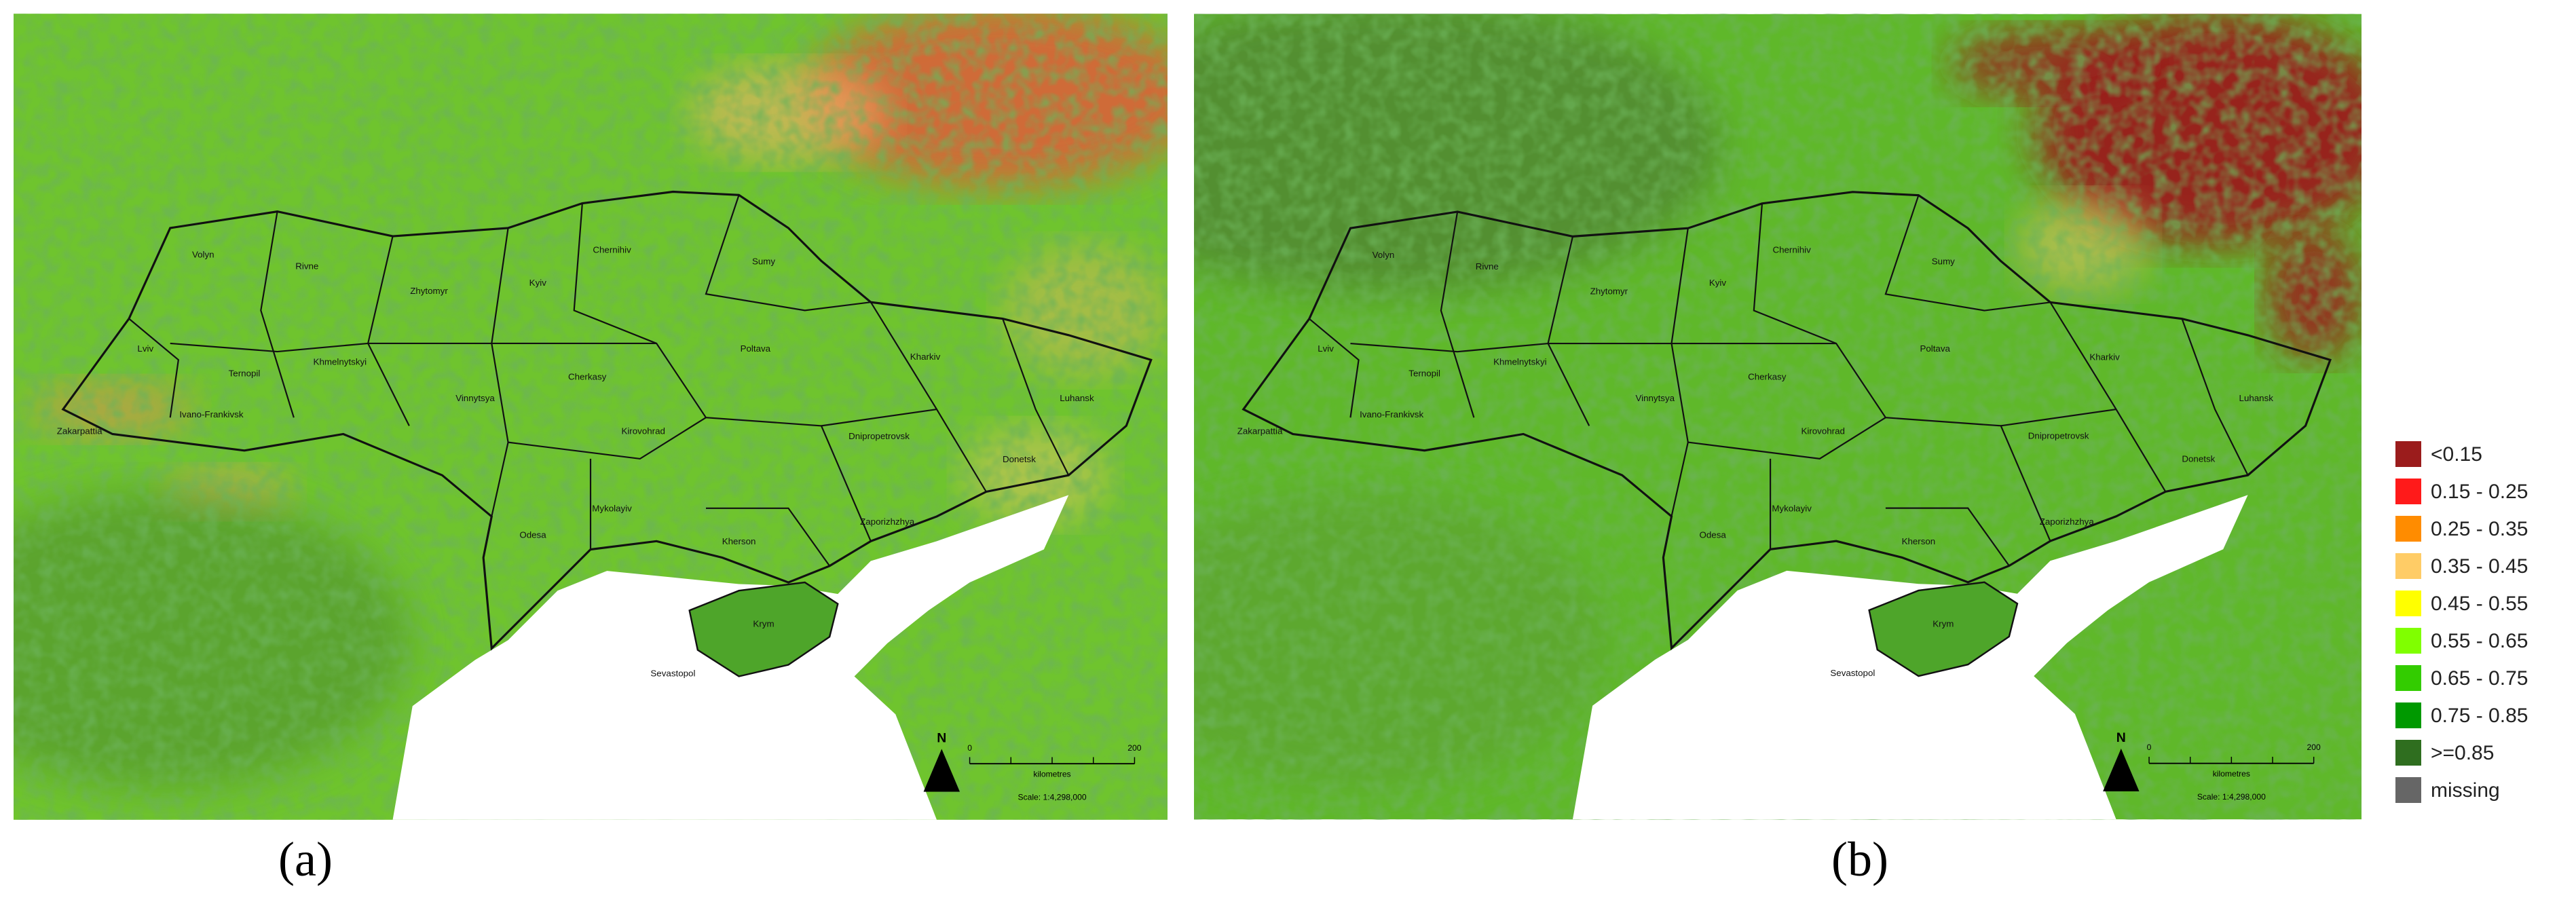  I want to click on scale-unit: kilometres, so click(1052, 775).